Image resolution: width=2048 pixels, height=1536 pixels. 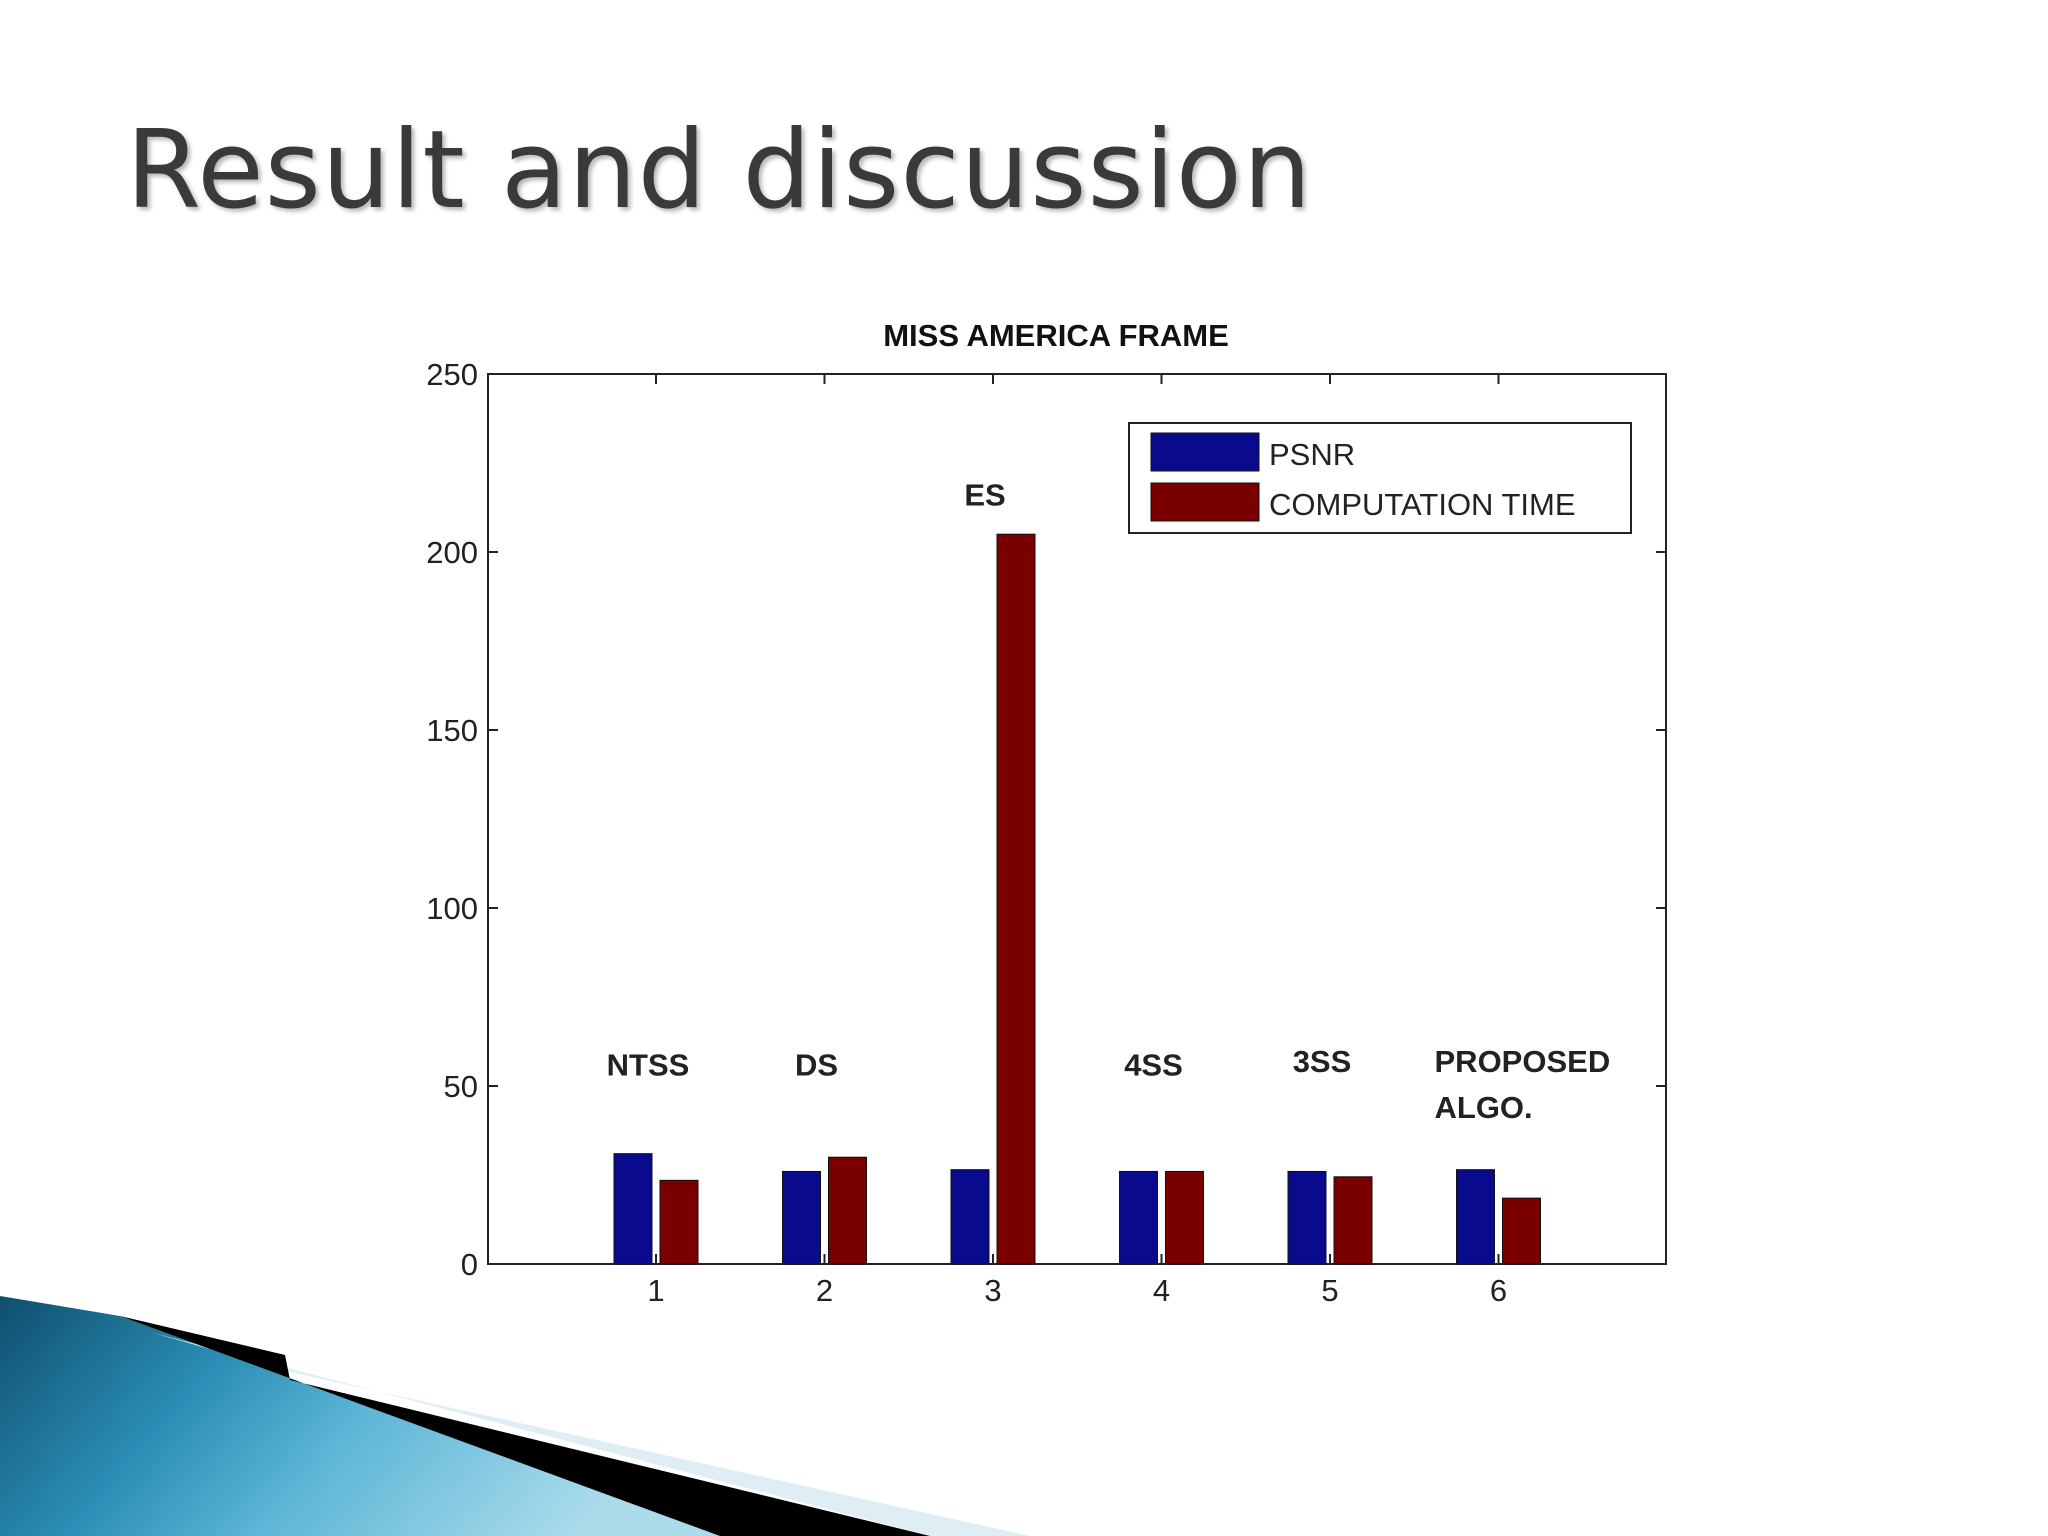 I want to click on y-tick-label: 250, so click(x=452, y=374).